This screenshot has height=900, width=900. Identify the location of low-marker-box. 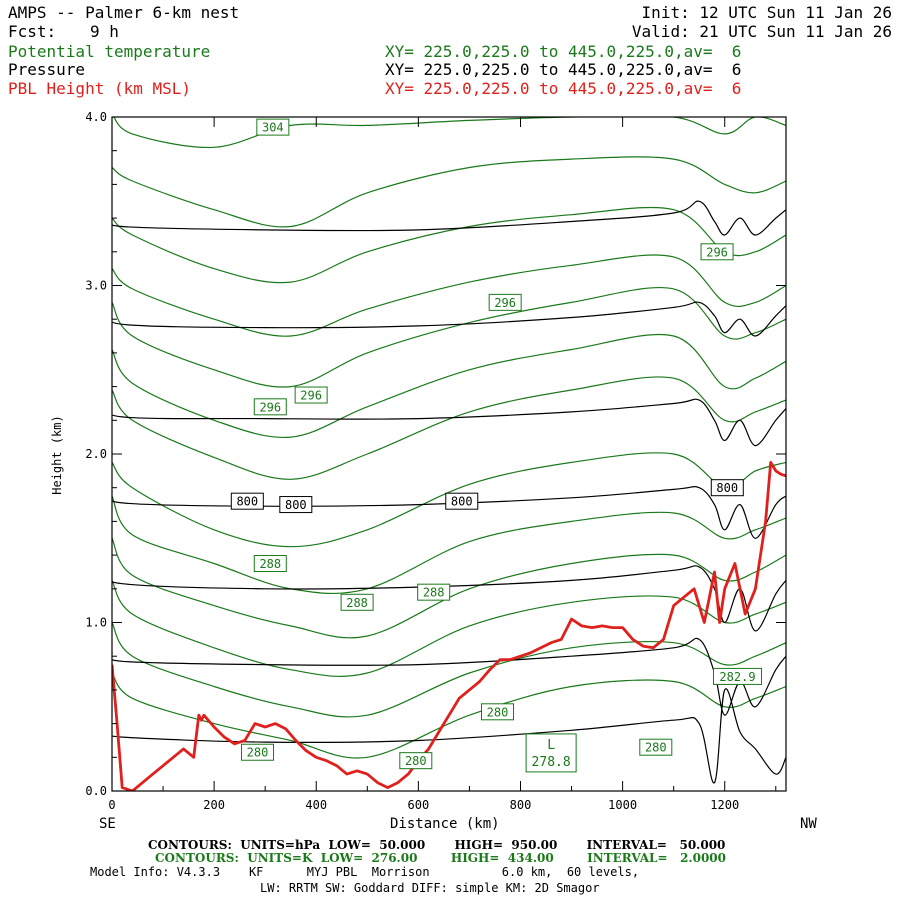
(551, 753).